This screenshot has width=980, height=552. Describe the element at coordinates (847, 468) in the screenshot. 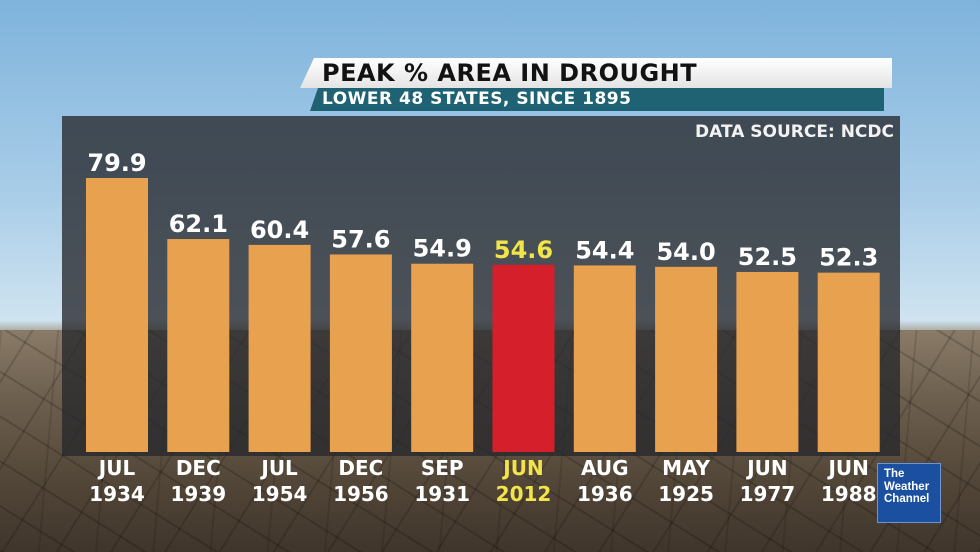

I see `category-label-9-month: JUN` at that location.